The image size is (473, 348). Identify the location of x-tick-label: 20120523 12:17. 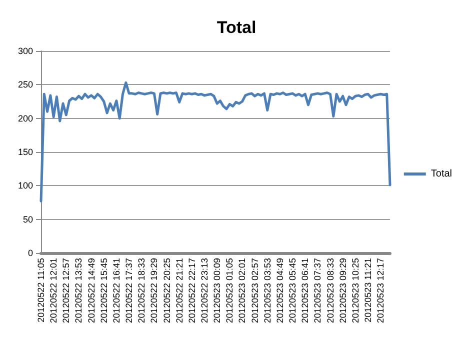
(381, 291).